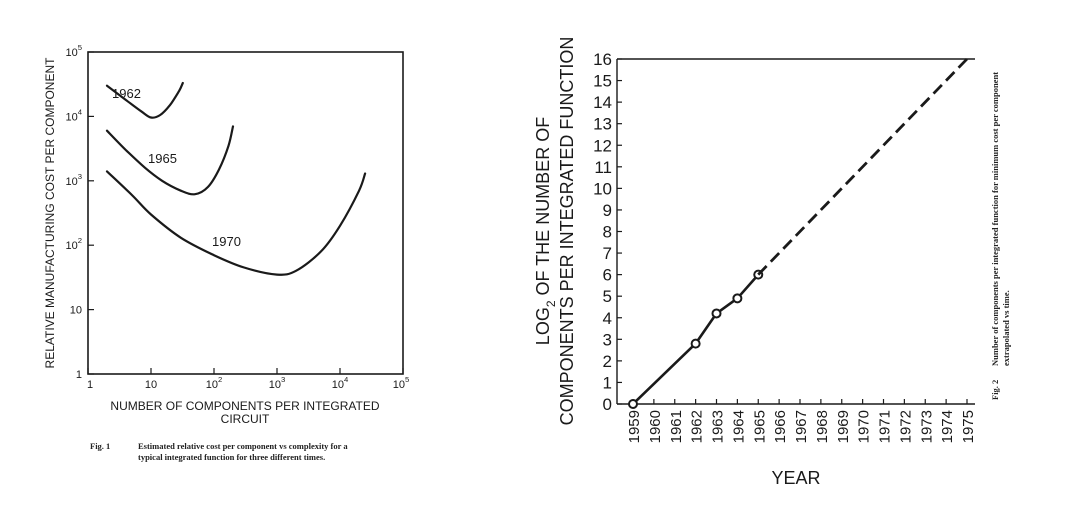 This screenshot has width=1080, height=511. I want to click on fig2-x-tick-label: 1963, so click(718, 426).